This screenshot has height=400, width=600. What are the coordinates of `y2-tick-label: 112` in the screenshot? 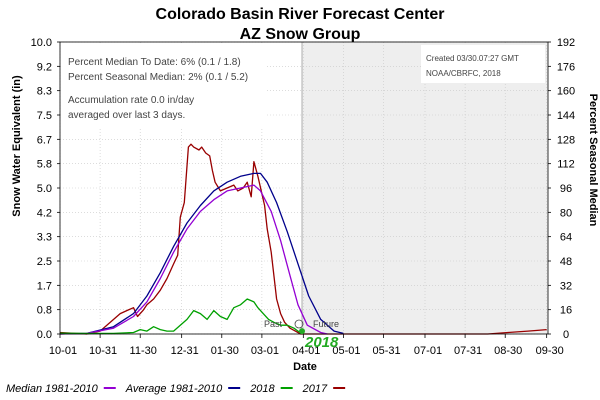 It's located at (566, 165).